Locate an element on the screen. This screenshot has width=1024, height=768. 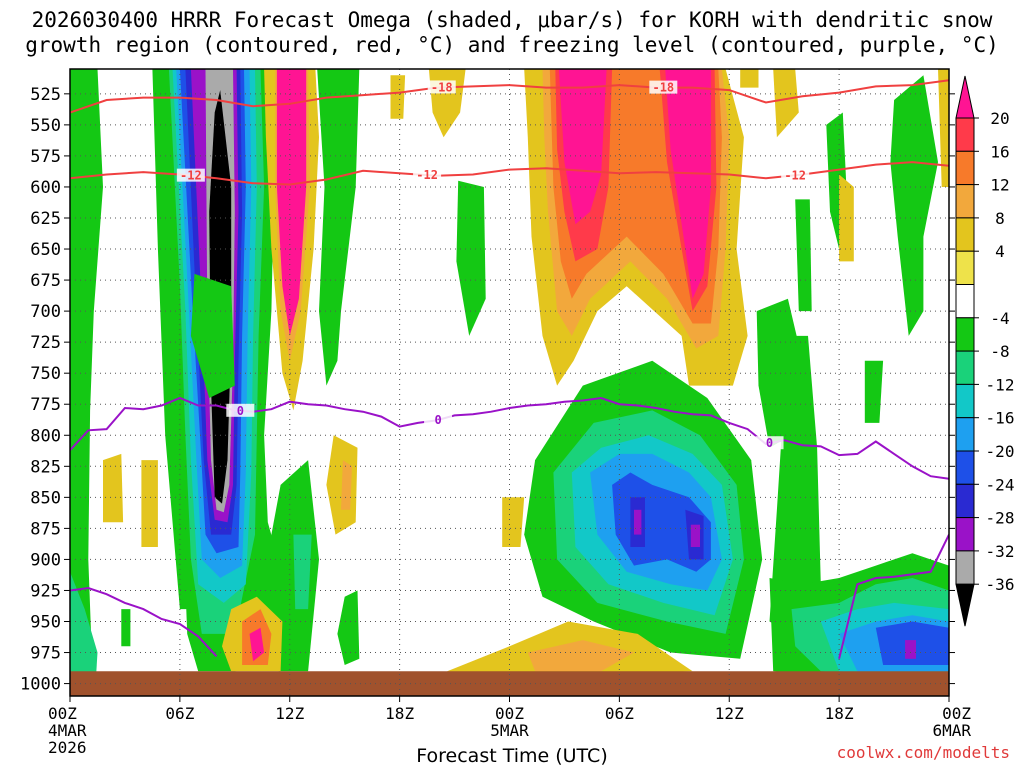
x-tick-year-label: 2026 is located at coordinates (67, 747).